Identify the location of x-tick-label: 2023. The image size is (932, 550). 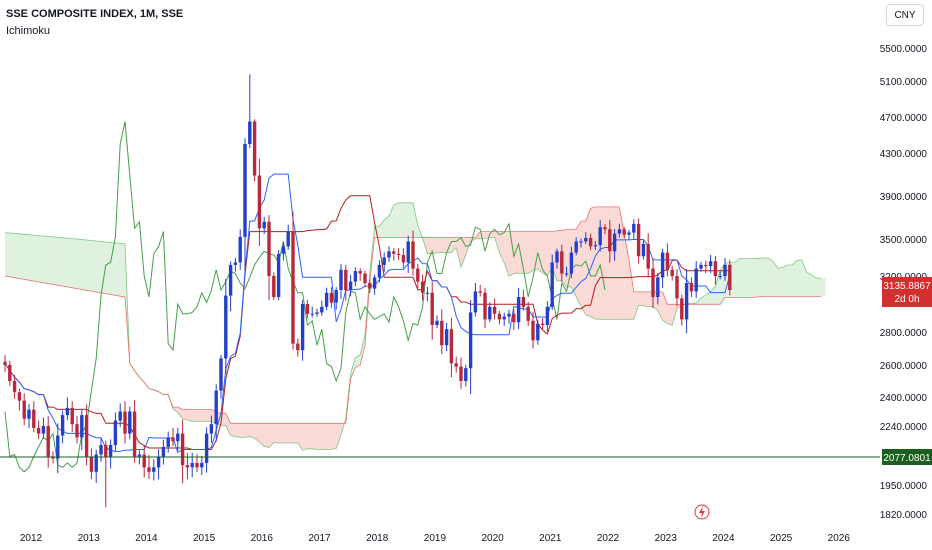
(666, 538).